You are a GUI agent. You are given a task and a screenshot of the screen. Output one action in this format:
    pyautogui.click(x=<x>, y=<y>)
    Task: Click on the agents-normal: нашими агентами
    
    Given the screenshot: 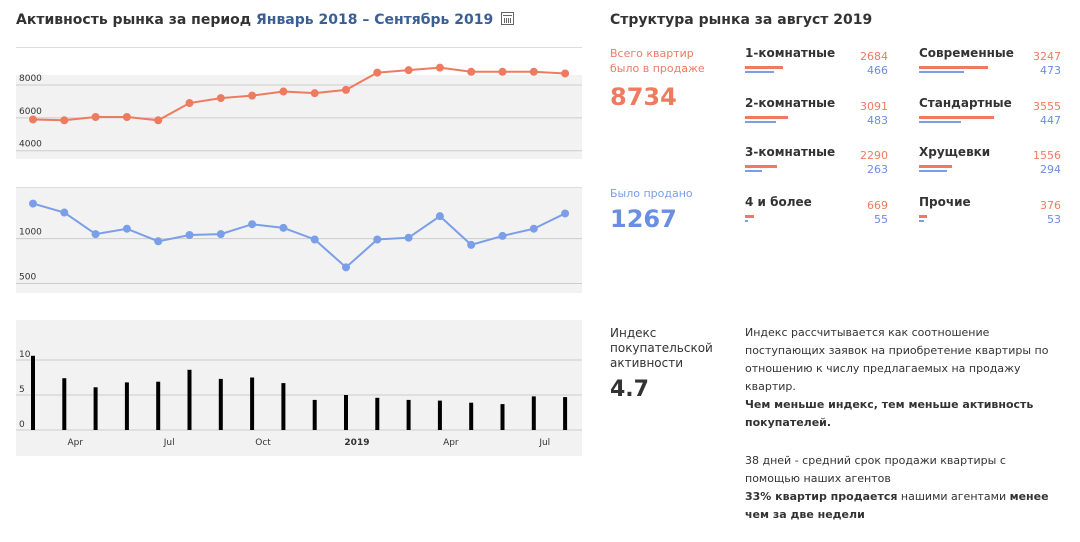 What is the action you would take?
    pyautogui.click(x=953, y=496)
    